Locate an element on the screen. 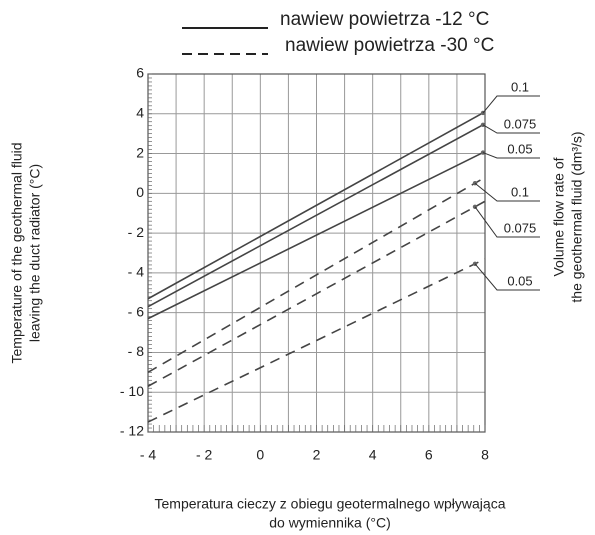 Image resolution: width=595 pixels, height=535 pixels. x-axis-label: do wymiennika (°C) is located at coordinates (330, 523).